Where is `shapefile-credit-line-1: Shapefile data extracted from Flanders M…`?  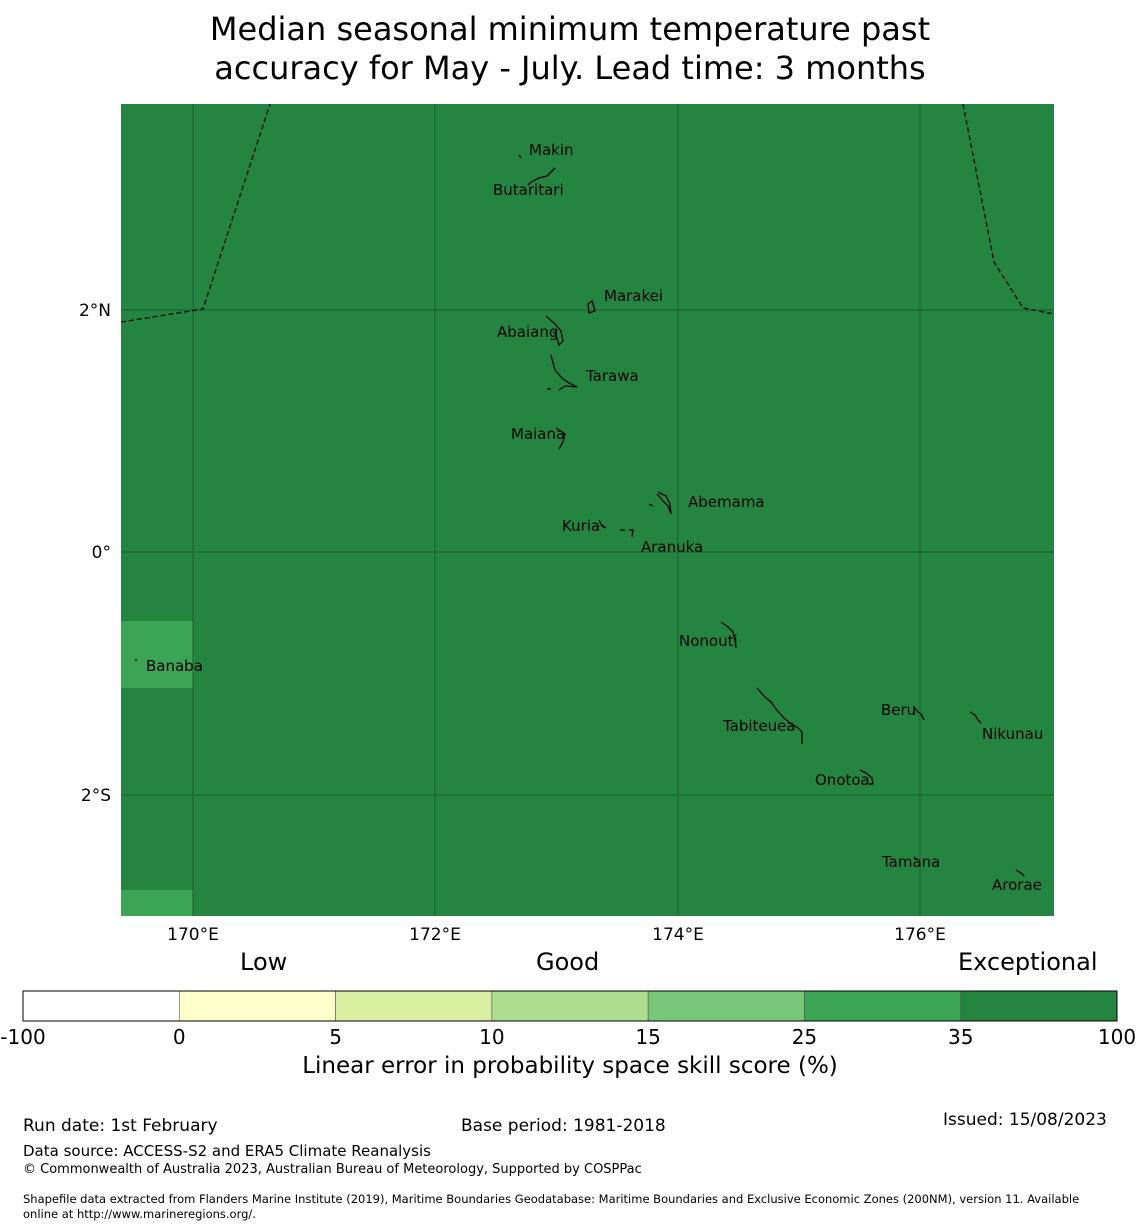
shapefile-credit-line-1: Shapefile data extracted from Flanders M… is located at coordinates (551, 1199).